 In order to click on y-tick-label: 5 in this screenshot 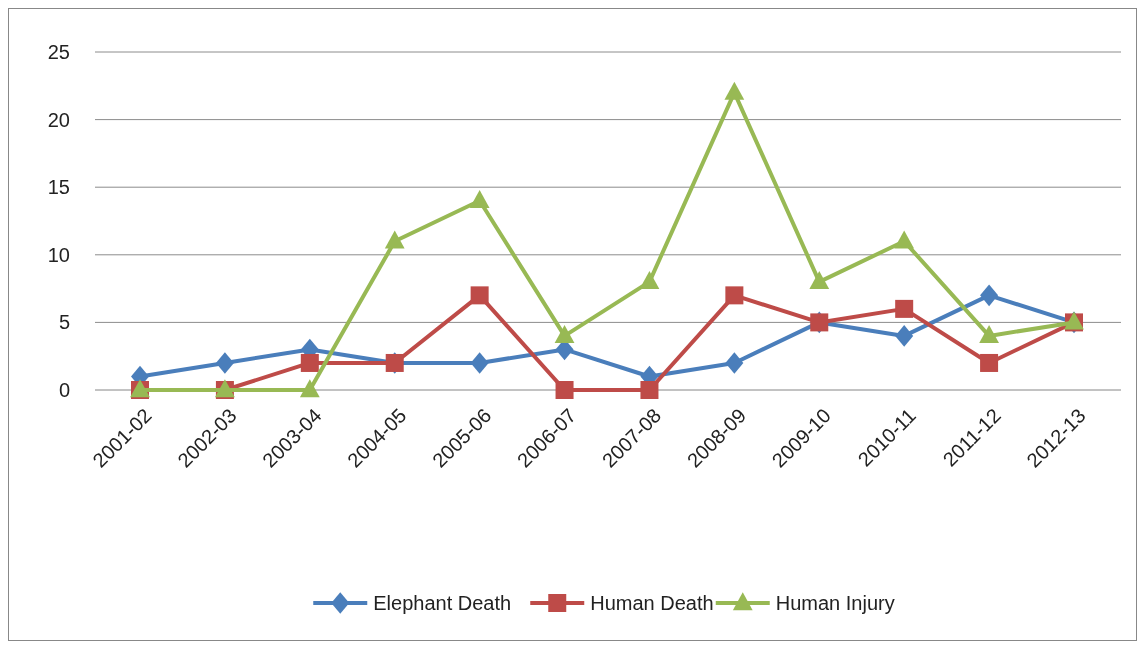, I will do `click(64, 322)`.